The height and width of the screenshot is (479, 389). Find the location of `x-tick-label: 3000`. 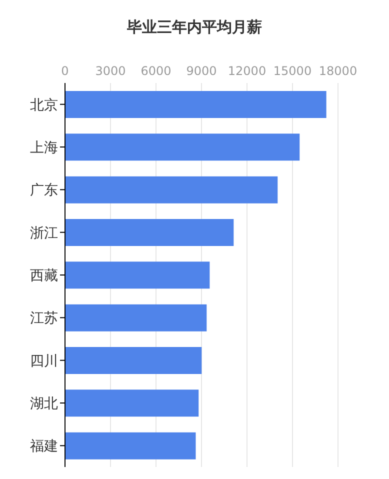

x-tick-label: 3000 is located at coordinates (110, 71).